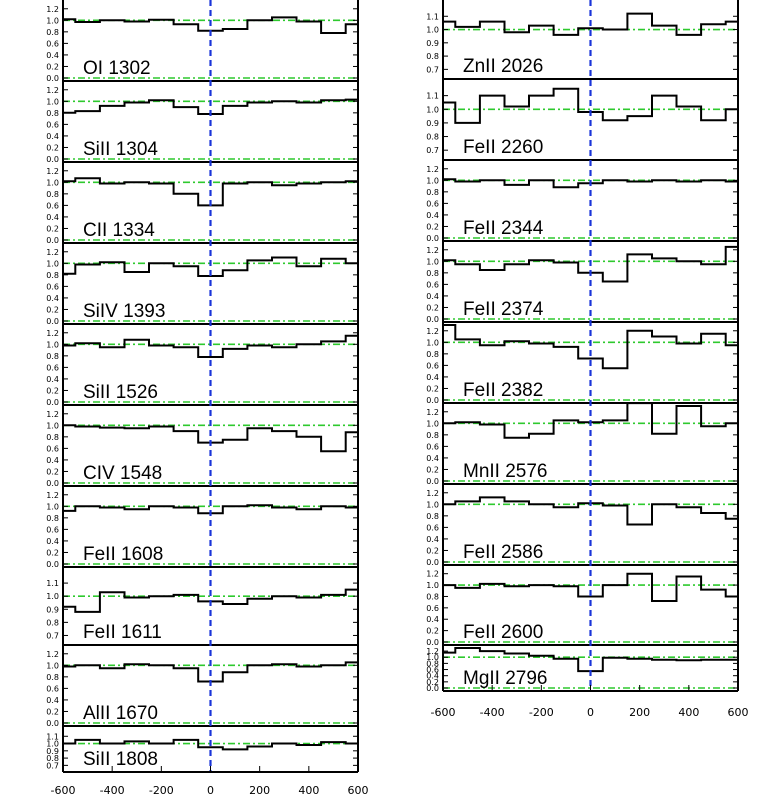 This screenshot has width=761, height=807. Describe the element at coordinates (119, 230) in the screenshot. I see `ion-label: CII 1334` at that location.